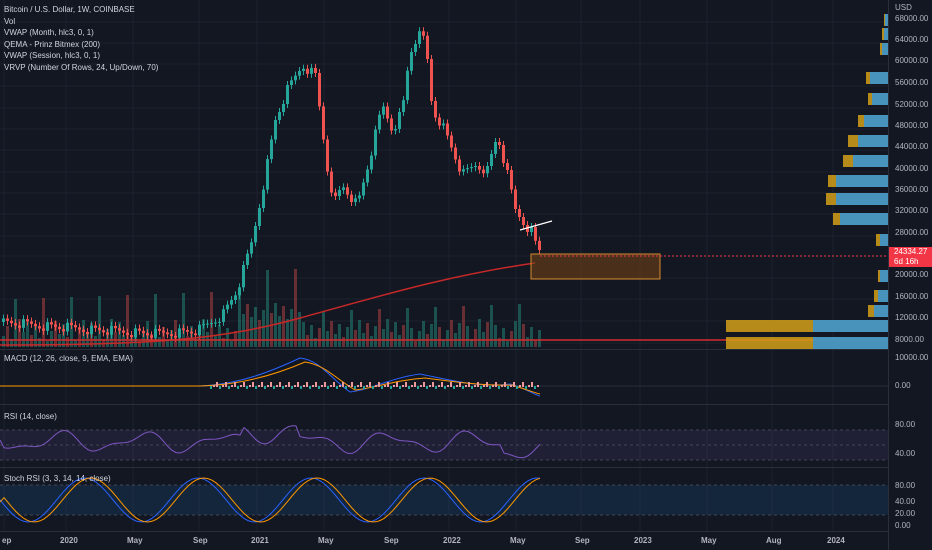 Image resolution: width=932 pixels, height=550 pixels. I want to click on indicator-vrvp: VRVP (Number Of Rows, 24, Up/Down, 70), so click(81, 67).